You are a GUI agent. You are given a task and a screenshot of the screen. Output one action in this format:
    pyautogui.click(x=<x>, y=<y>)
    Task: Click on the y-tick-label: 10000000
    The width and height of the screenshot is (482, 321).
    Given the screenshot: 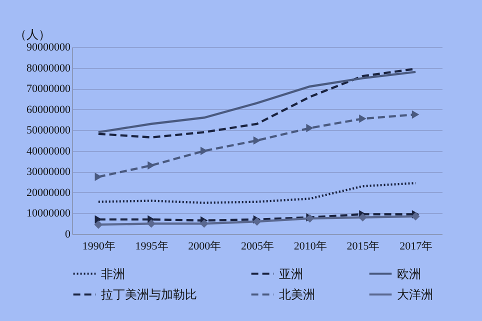 What is the action you would take?
    pyautogui.click(x=48, y=214)
    